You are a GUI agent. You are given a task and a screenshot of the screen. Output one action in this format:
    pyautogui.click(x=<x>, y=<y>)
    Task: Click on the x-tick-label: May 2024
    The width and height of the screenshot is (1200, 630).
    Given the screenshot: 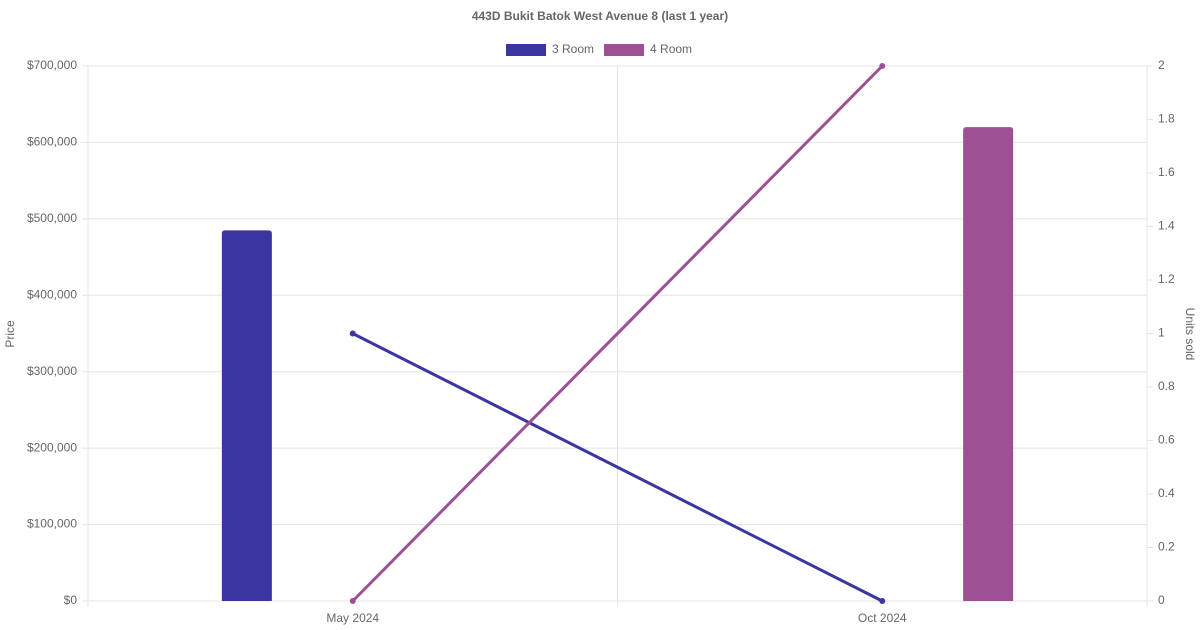 What is the action you would take?
    pyautogui.click(x=352, y=618)
    